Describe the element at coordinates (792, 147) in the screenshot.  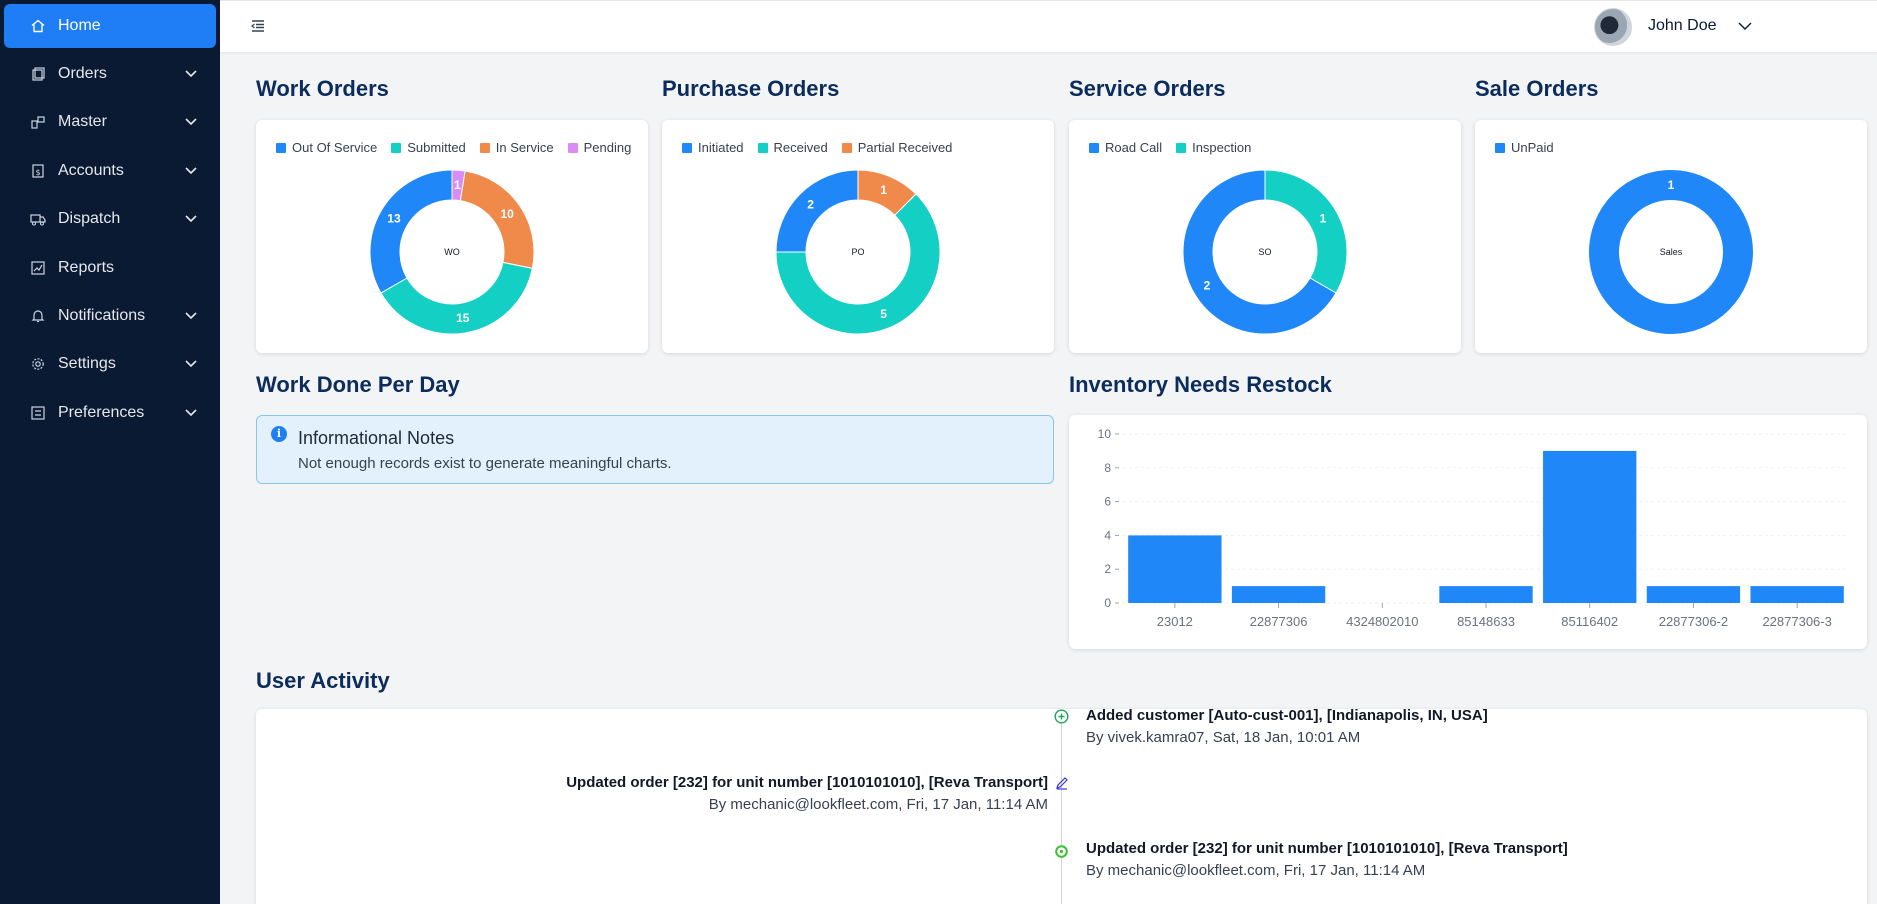
I see `legend-item-received: Received` at that location.